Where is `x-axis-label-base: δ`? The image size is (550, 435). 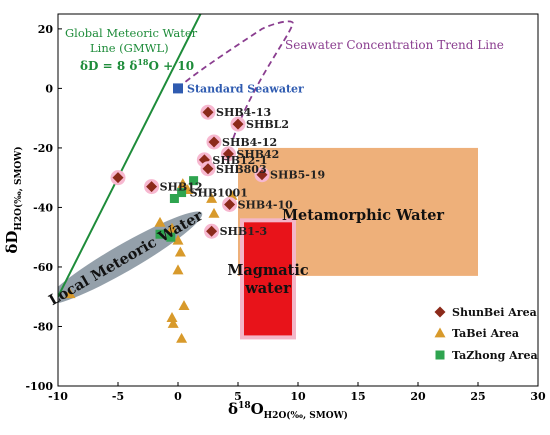
x-axis-label-base: δ is located at coordinates (233, 409).